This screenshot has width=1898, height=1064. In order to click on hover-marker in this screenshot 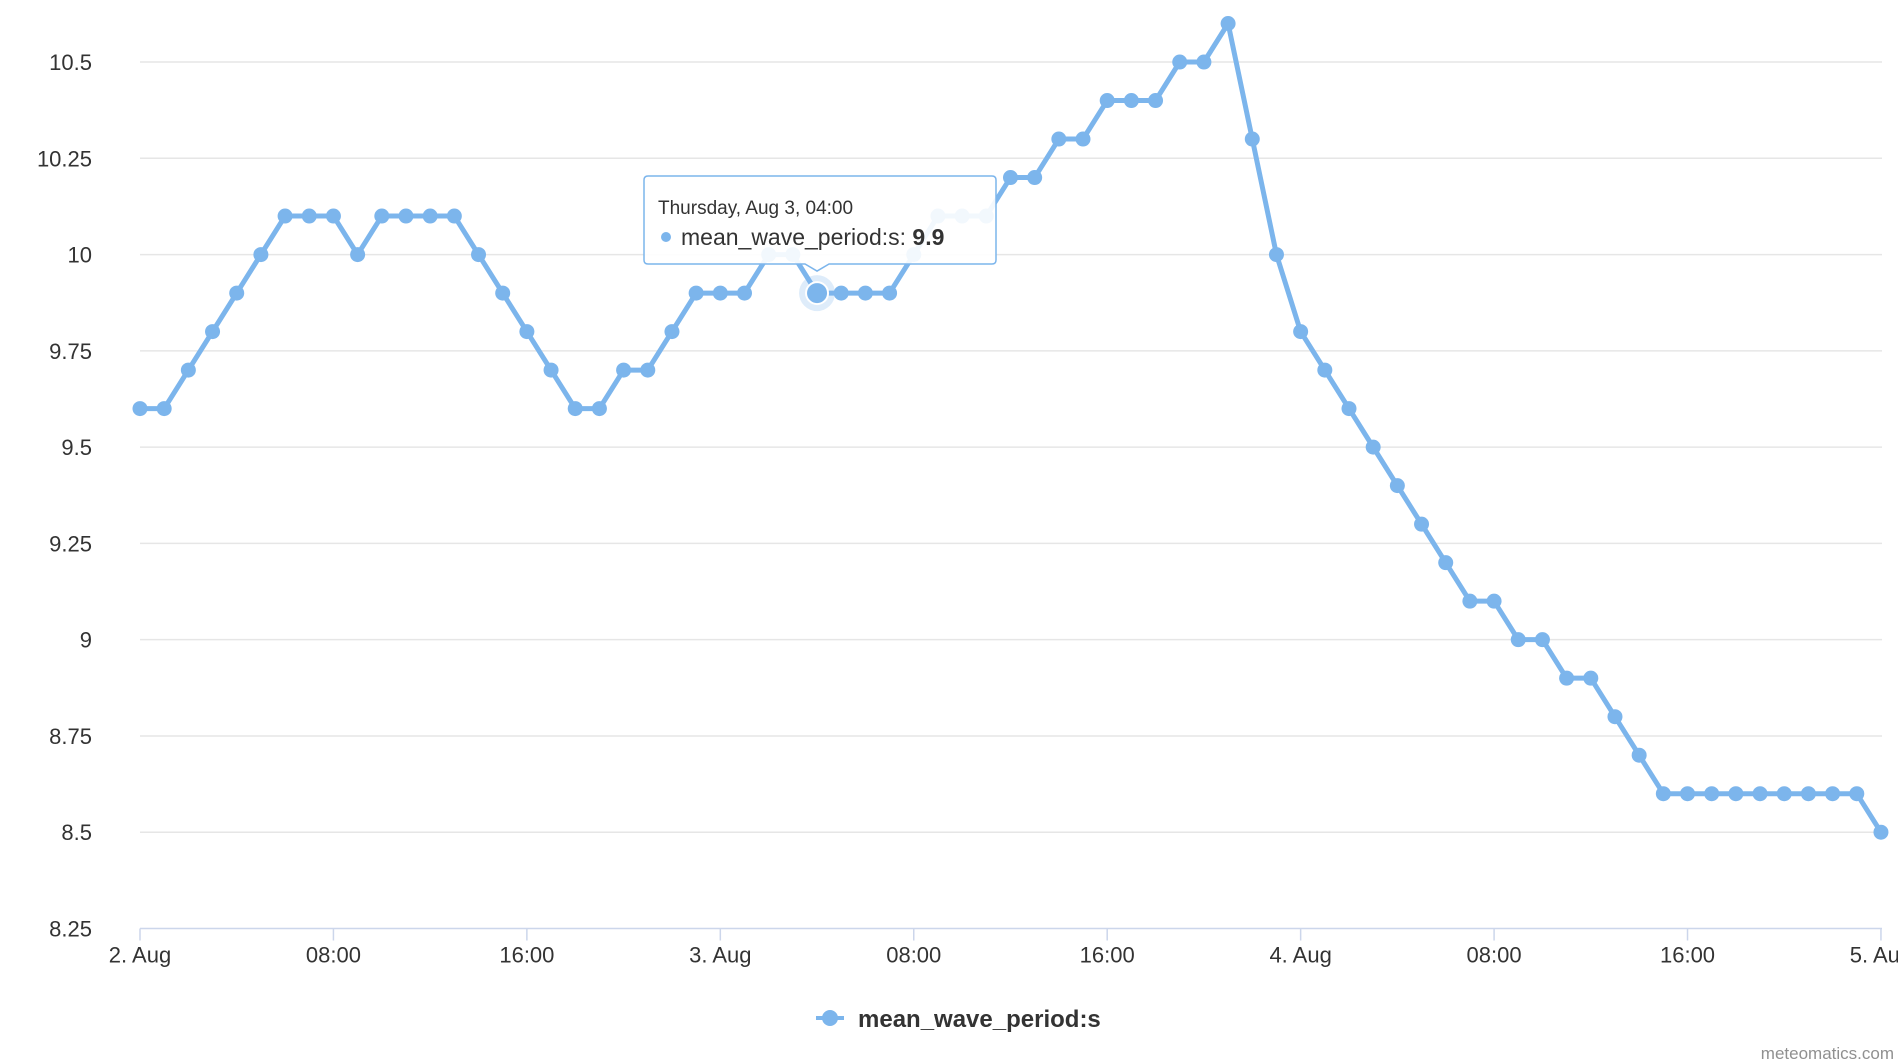, I will do `click(817, 293)`.